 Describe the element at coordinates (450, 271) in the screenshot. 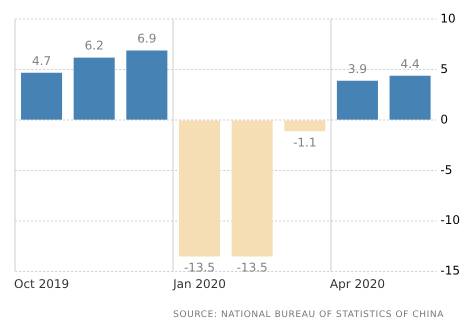

I see `y-tick-label: -15` at that location.